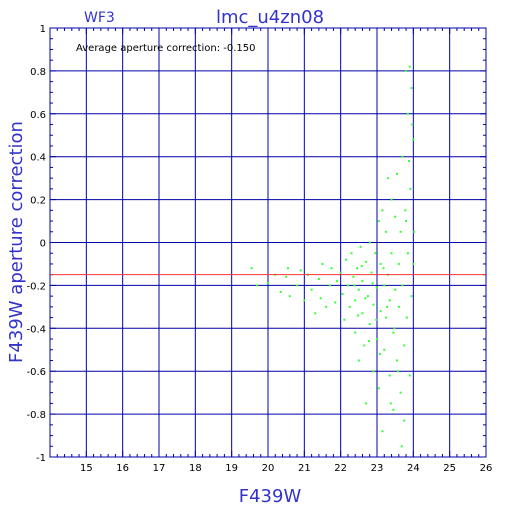  I want to click on y-tick-label: 0.2, so click(38, 201).